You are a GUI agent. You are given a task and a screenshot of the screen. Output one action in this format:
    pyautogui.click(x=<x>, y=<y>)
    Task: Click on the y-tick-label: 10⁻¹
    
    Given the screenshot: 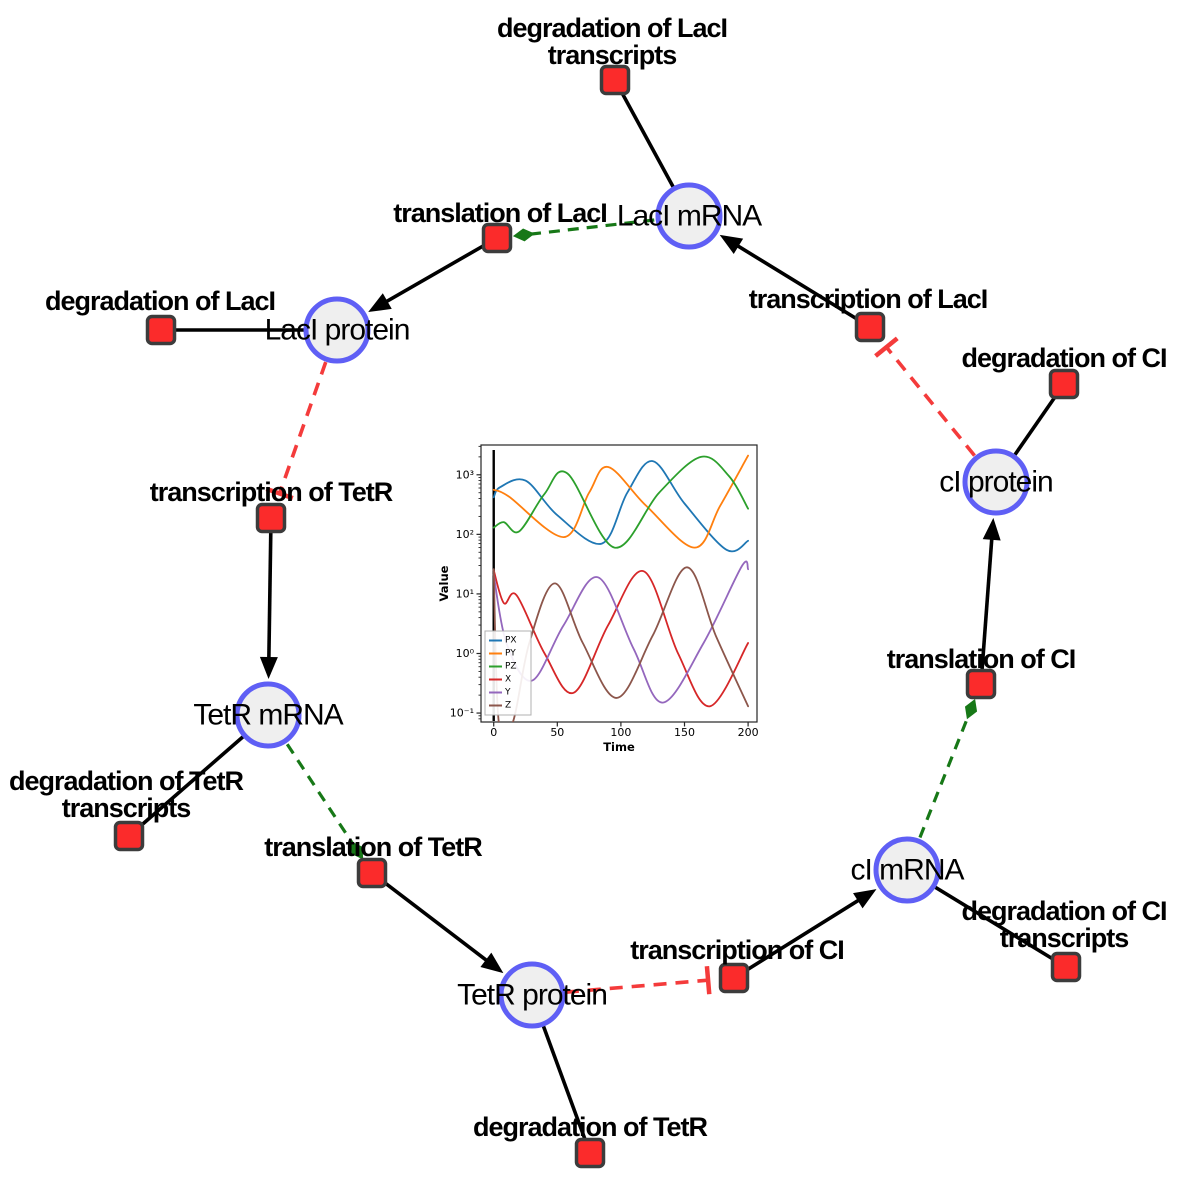 What is the action you would take?
    pyautogui.click(x=462, y=713)
    